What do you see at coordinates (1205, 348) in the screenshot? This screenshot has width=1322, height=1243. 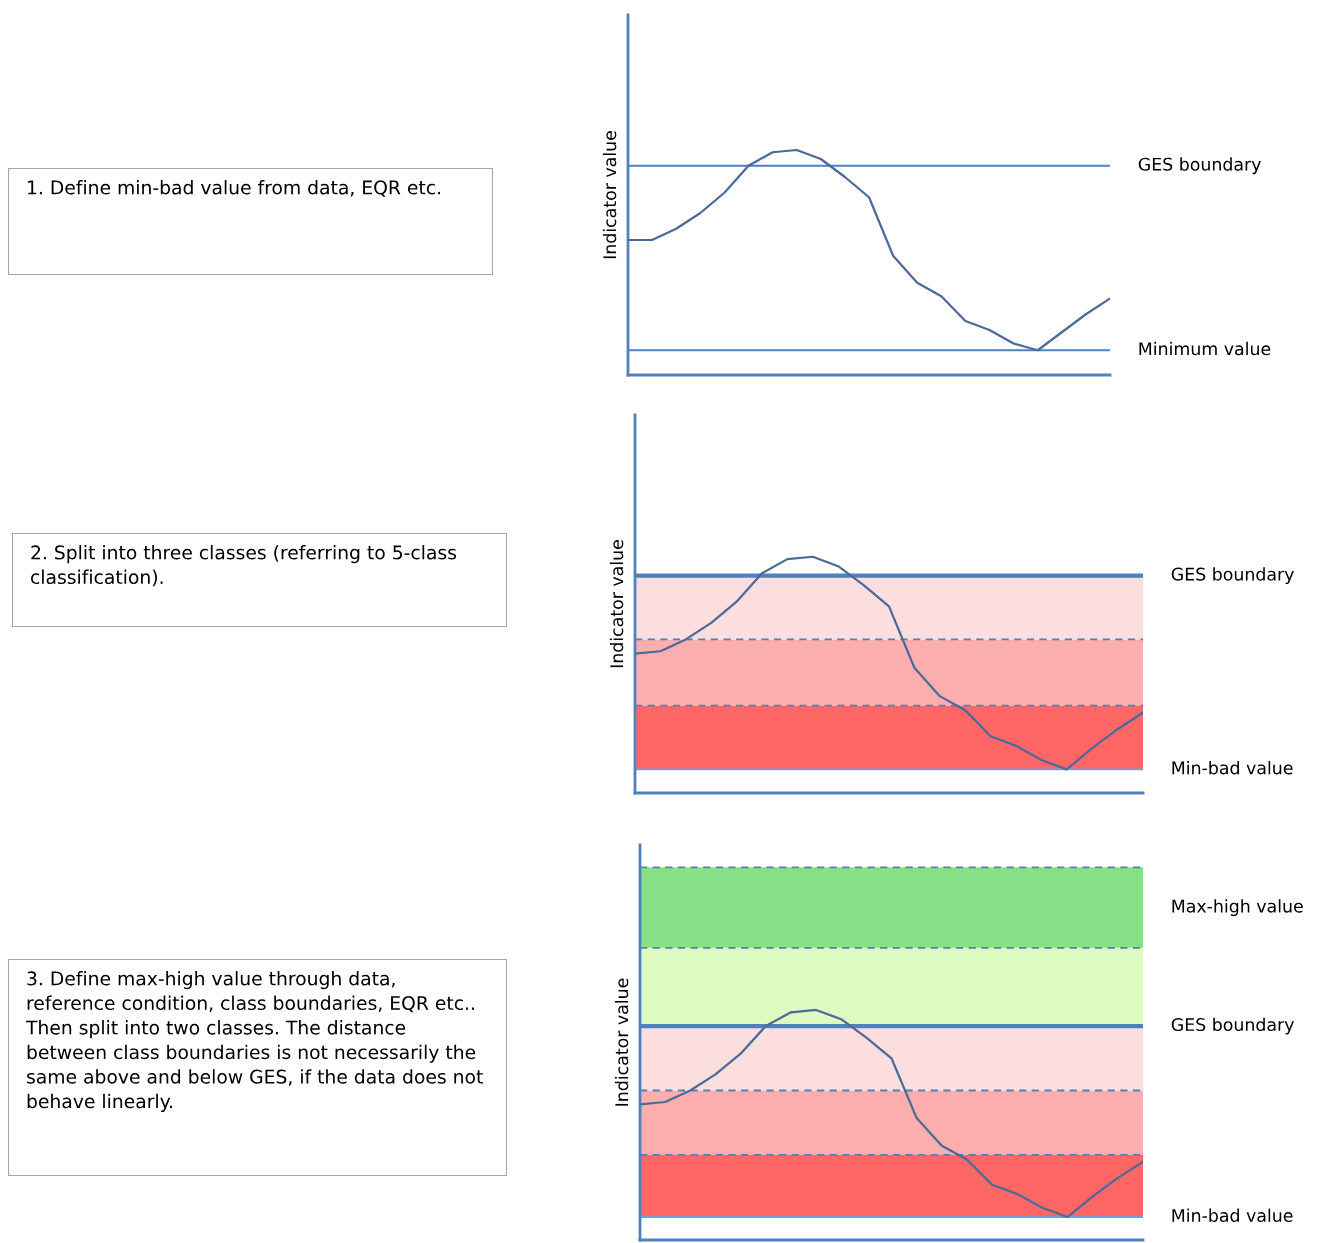 I see `ref-line-label: Minimum value` at bounding box center [1205, 348].